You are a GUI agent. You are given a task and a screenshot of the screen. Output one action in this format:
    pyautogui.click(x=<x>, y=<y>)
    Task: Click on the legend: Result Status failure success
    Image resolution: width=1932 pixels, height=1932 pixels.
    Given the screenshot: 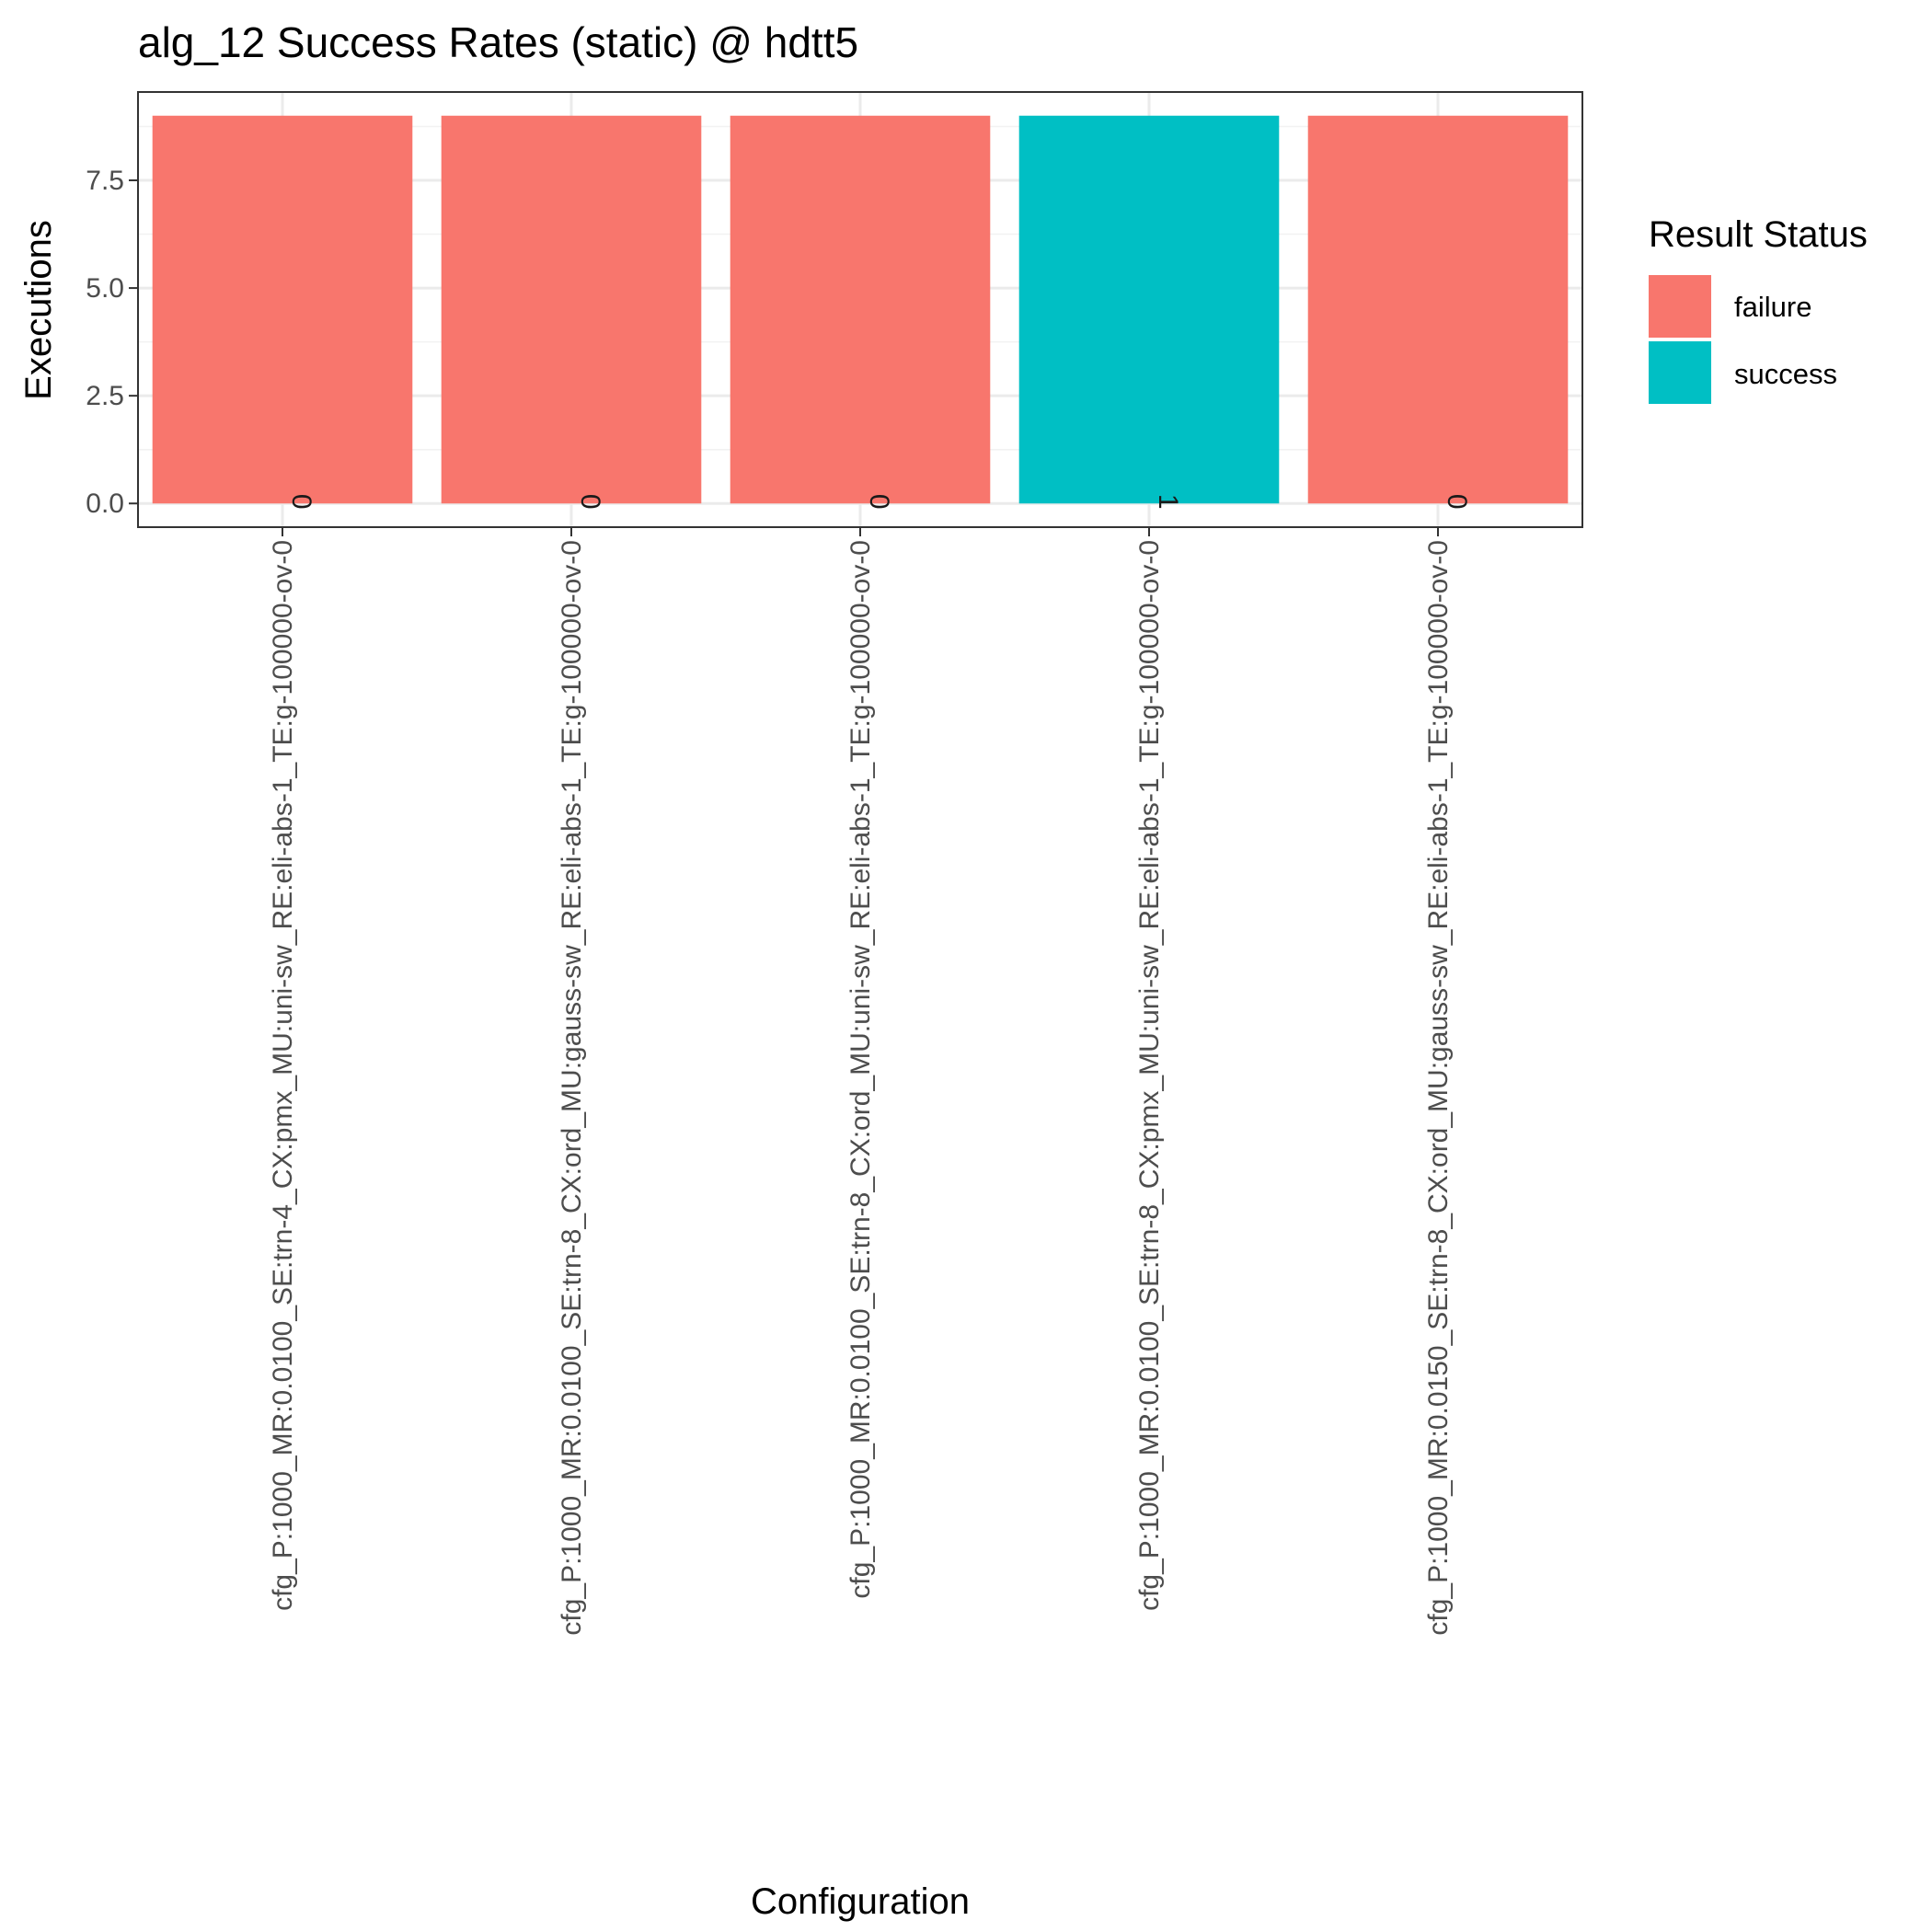 What is the action you would take?
    pyautogui.click(x=1758, y=309)
    